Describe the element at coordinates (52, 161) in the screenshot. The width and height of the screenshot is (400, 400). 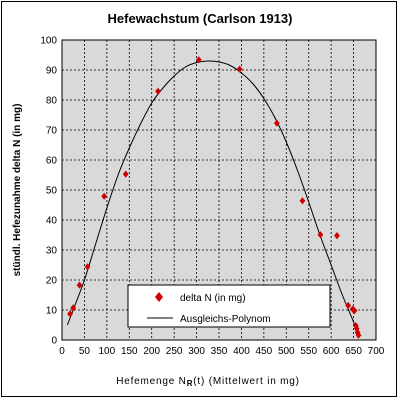
I see `y-tick-label: 60` at that location.